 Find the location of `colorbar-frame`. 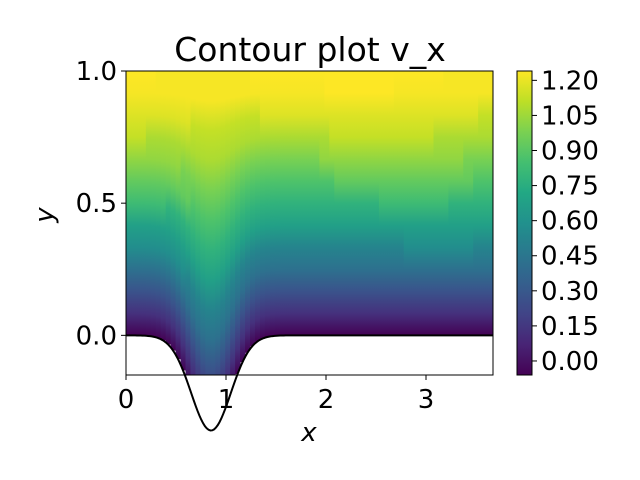

colorbar-frame is located at coordinates (524, 223).